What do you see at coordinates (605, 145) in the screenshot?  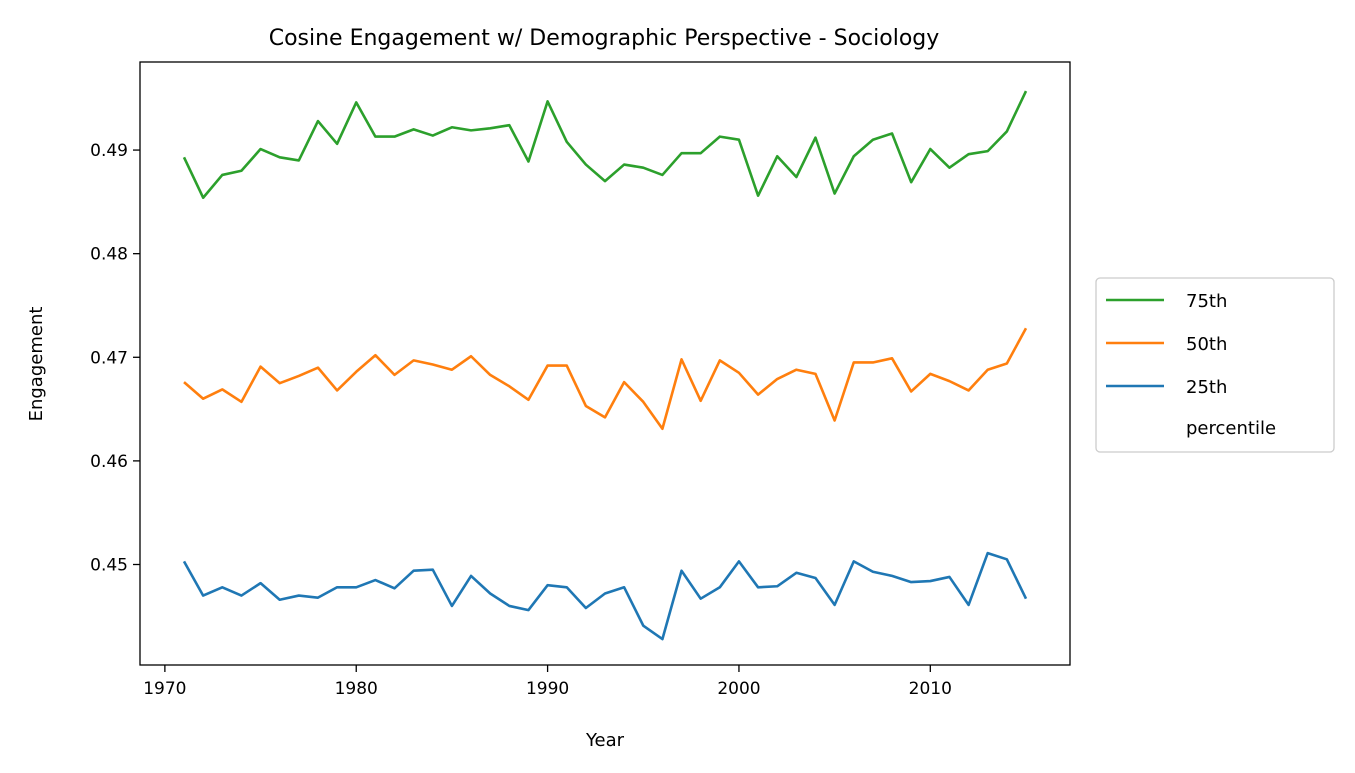 I see `series-line-75th` at bounding box center [605, 145].